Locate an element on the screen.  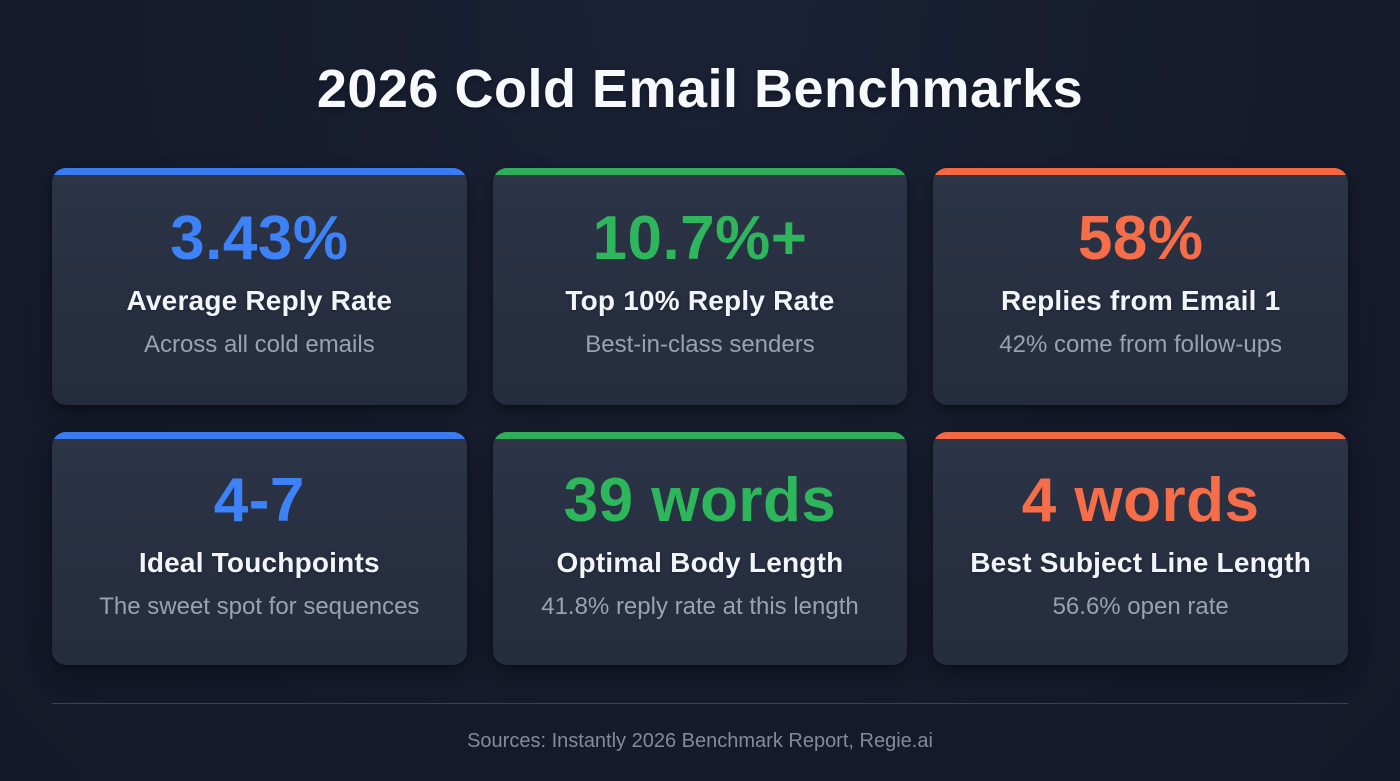
stat-value: 4 words is located at coordinates (1140, 500).